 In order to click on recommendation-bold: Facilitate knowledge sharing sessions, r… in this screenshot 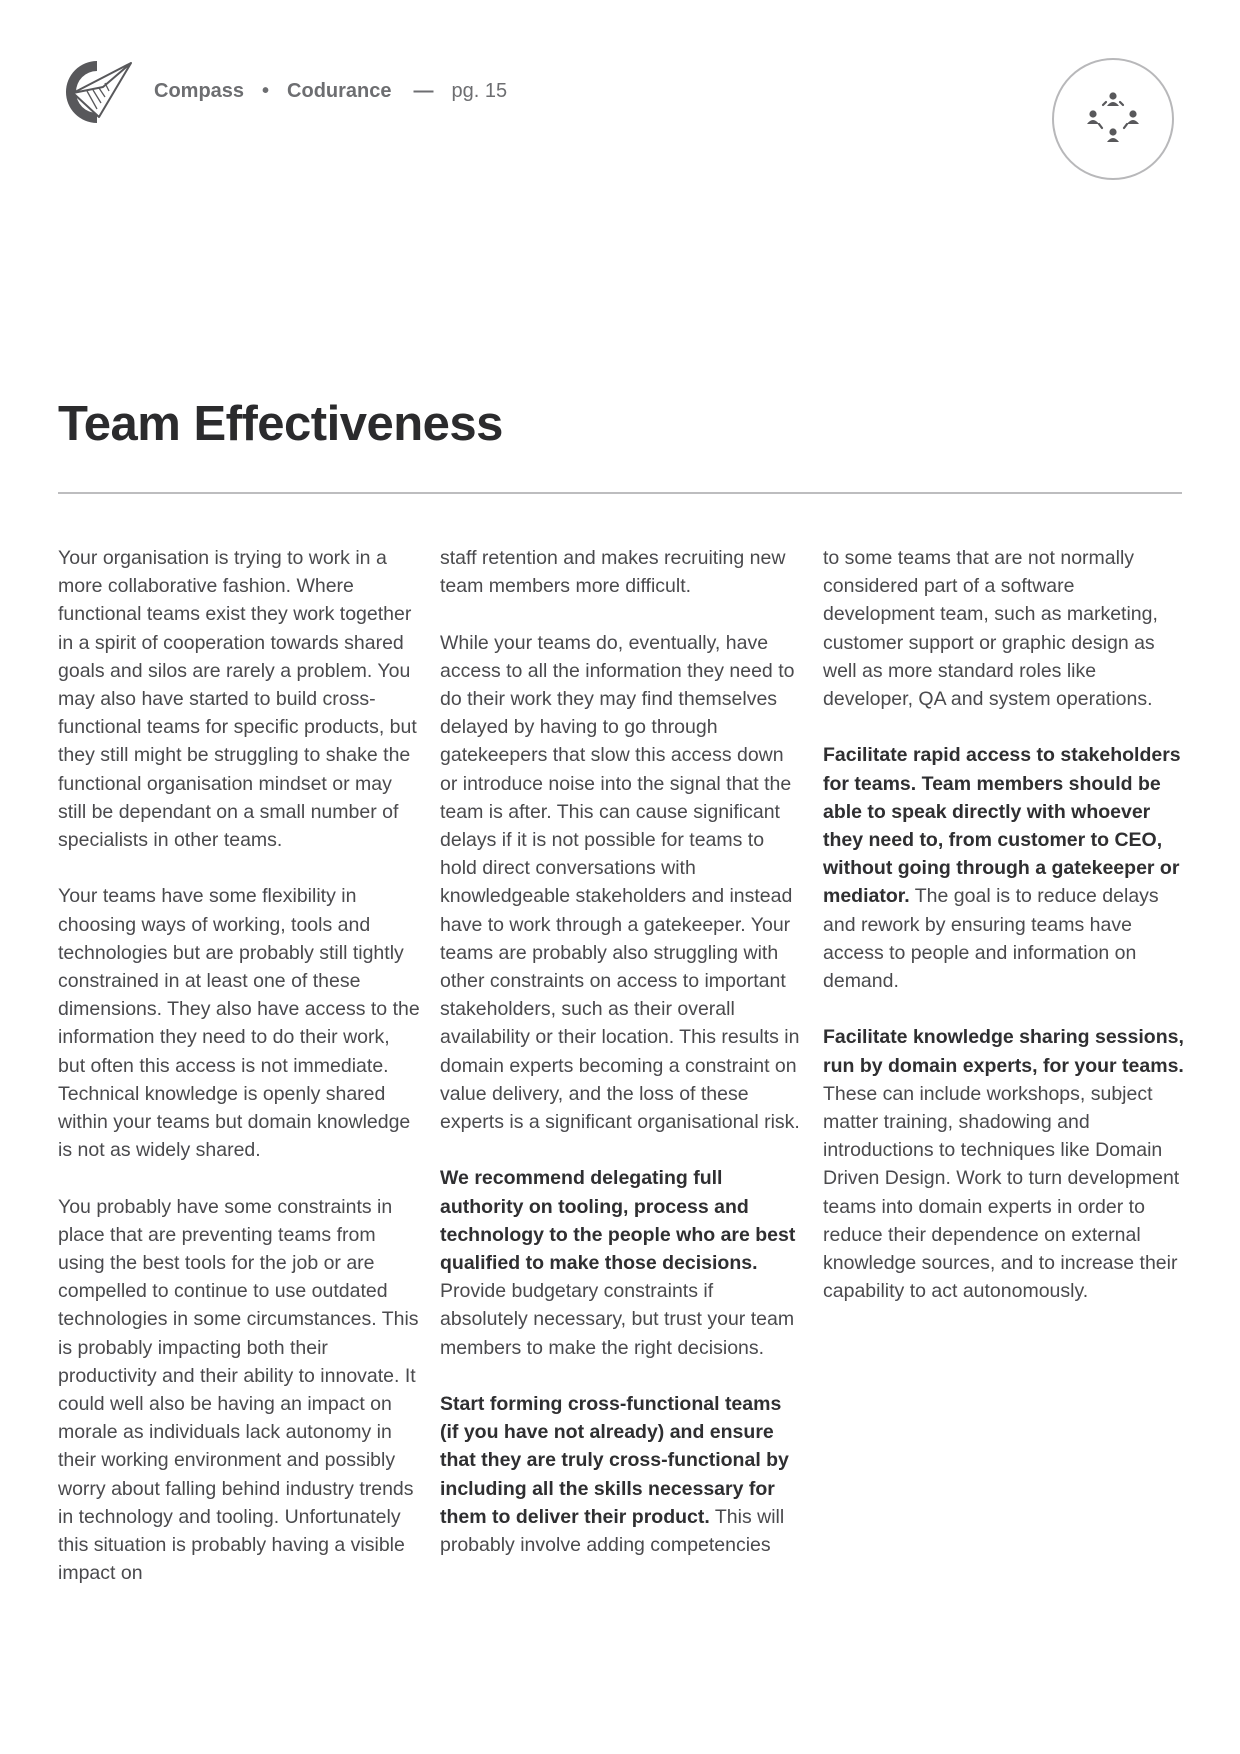, I will do `click(1003, 1051)`.